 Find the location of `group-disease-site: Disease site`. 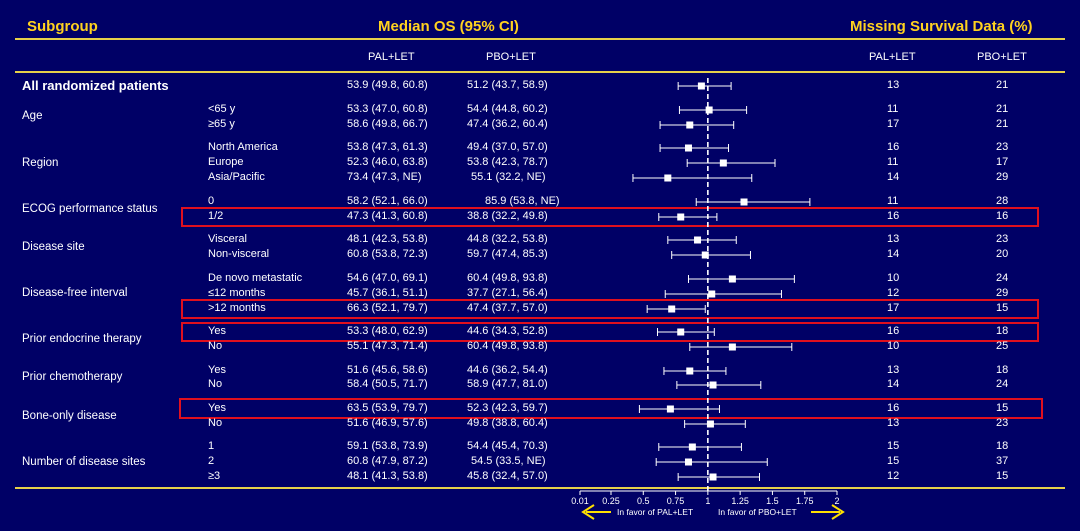

group-disease-site: Disease site is located at coordinates (53, 247).